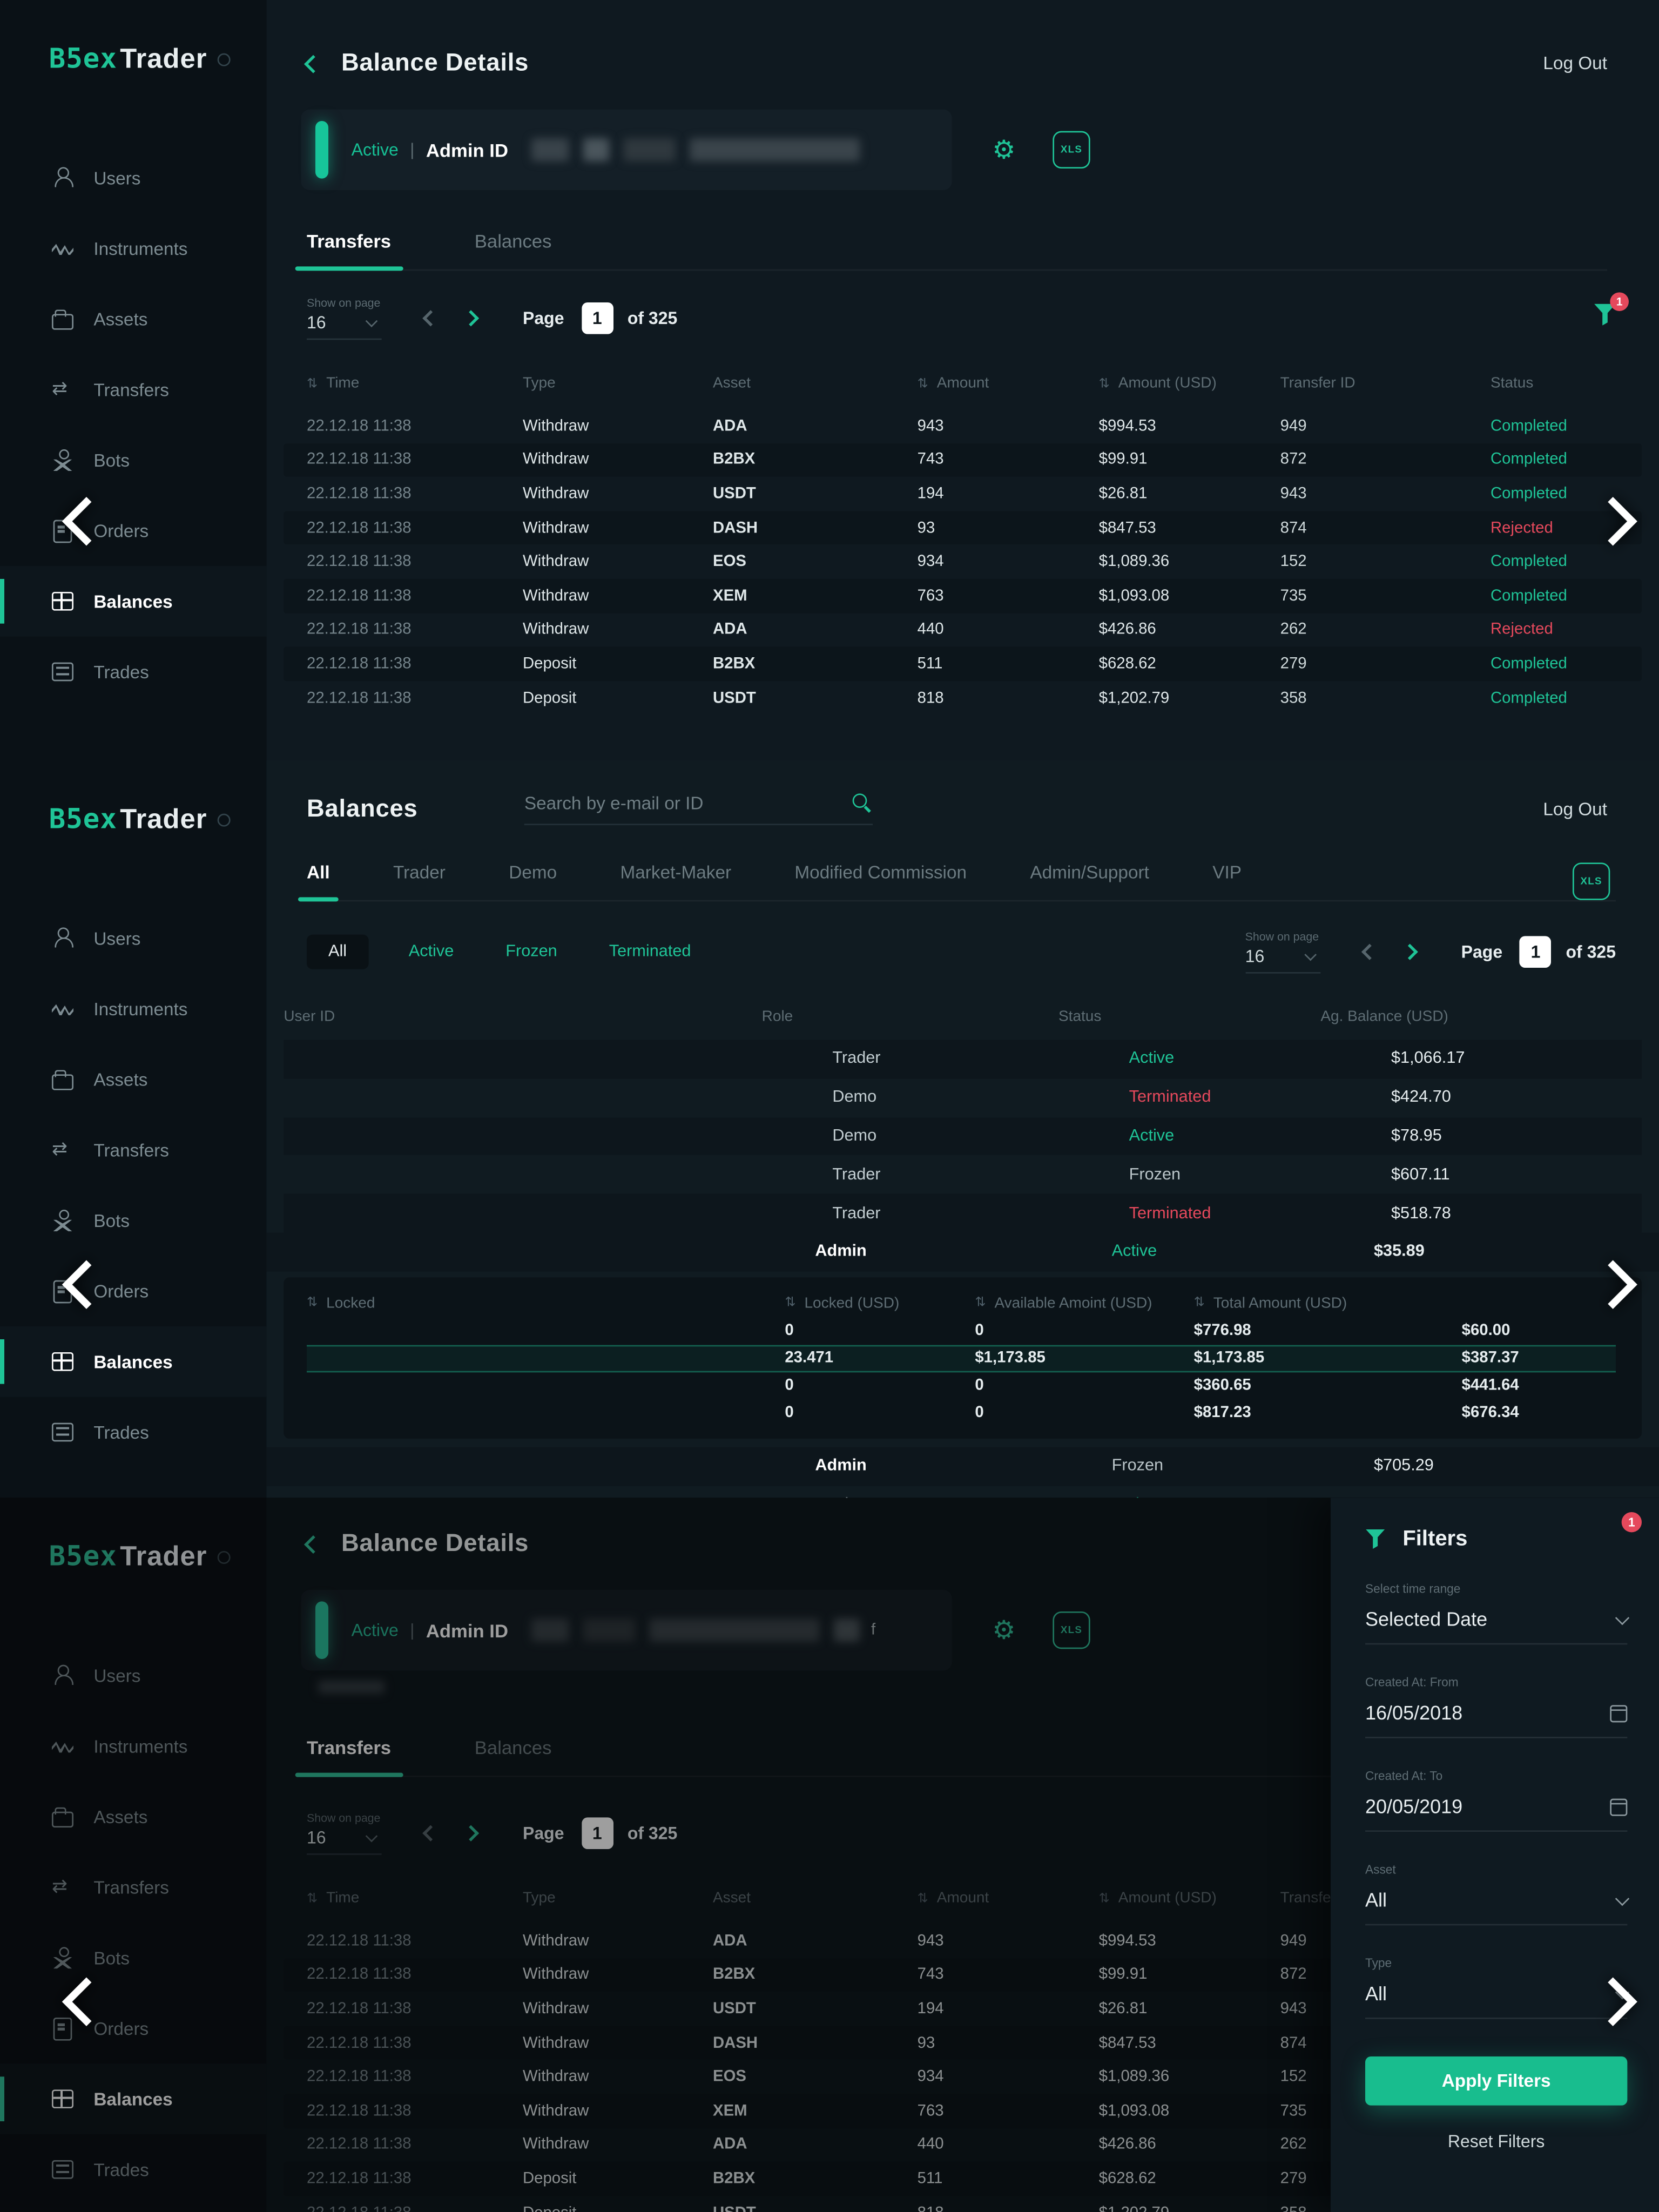 This screenshot has height=2212, width=1659. What do you see at coordinates (961, 1386) in the screenshot?
I see `sub-table-row: 0 0 $360.65 $441.64` at bounding box center [961, 1386].